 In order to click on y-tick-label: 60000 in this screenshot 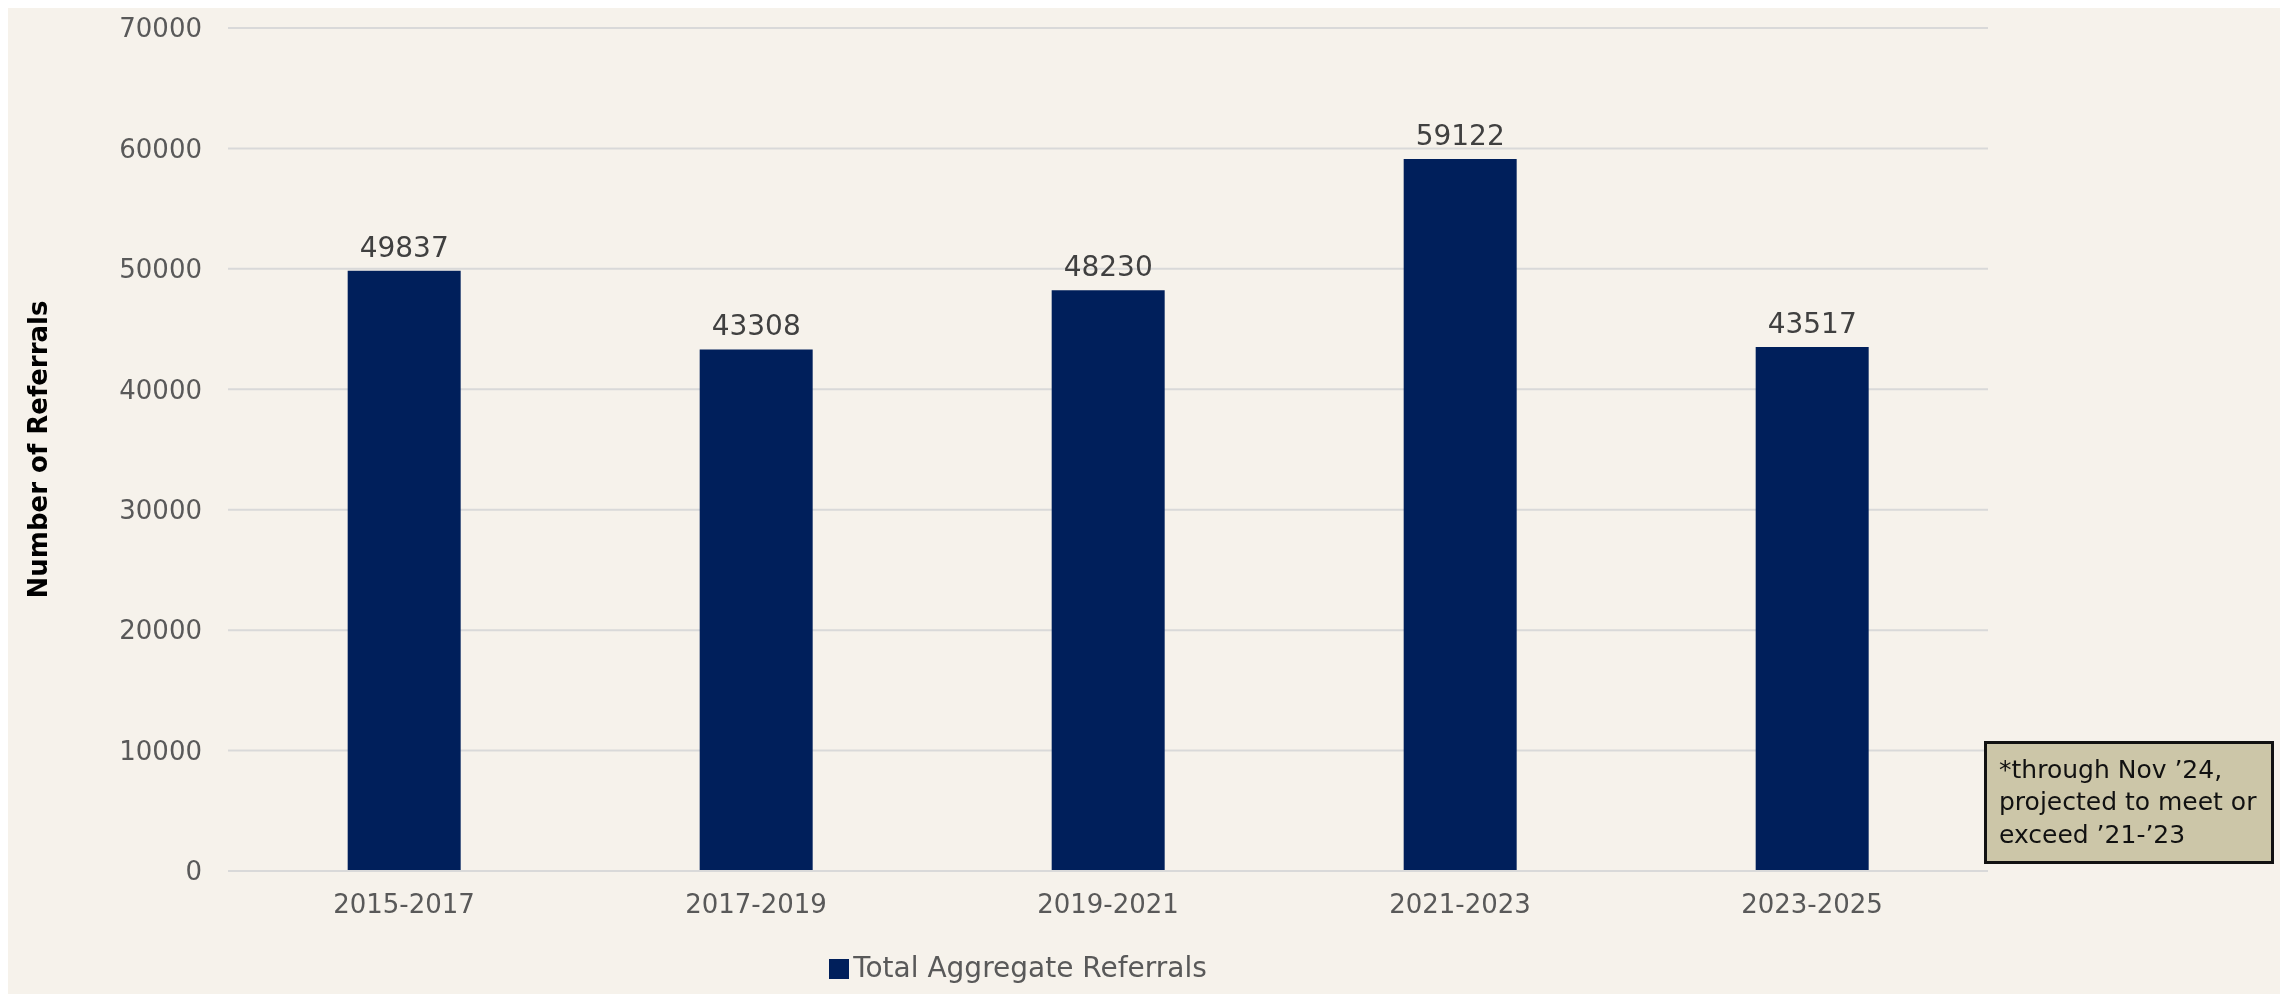, I will do `click(160, 148)`.